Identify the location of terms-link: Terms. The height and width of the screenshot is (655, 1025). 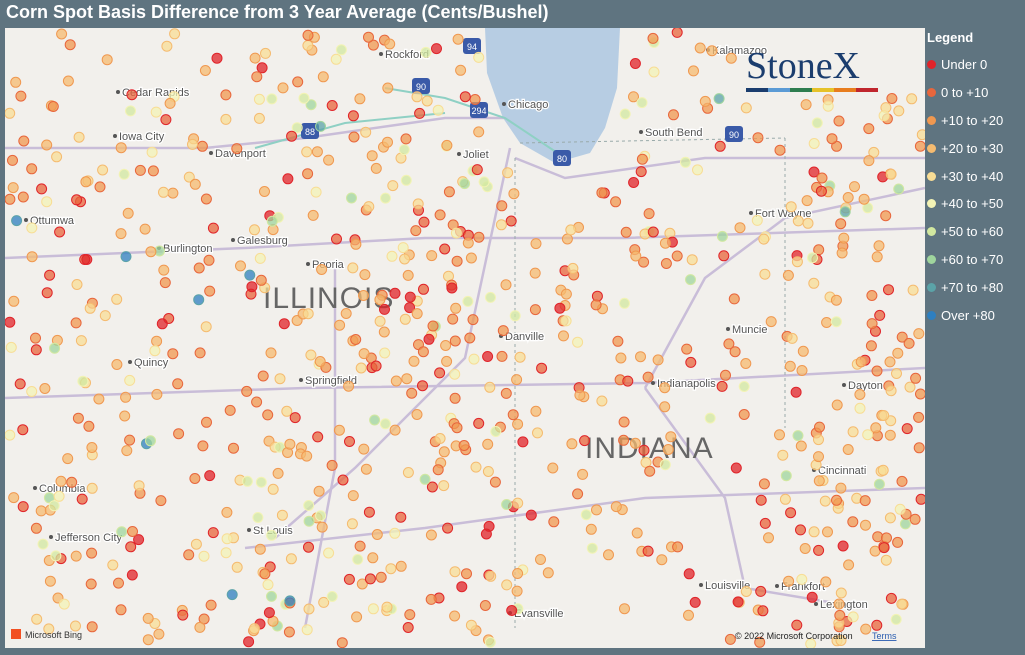
(884, 636).